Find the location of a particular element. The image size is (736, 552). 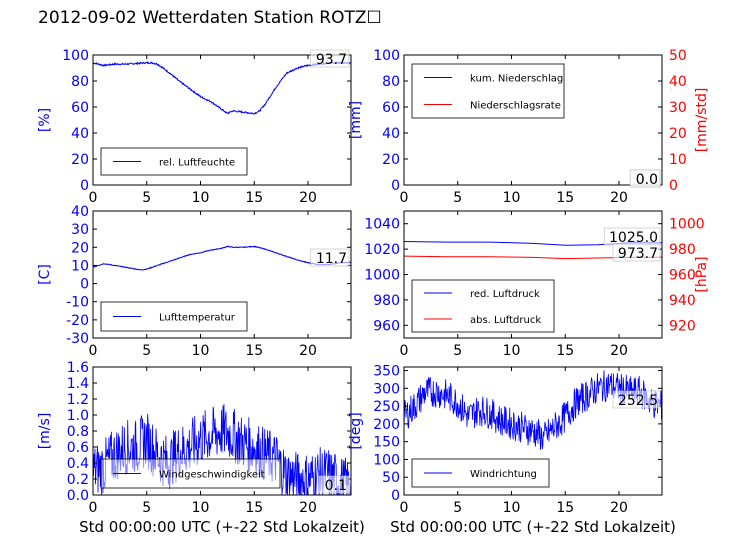

temperature-xtick-label: 10 is located at coordinates (201, 351).